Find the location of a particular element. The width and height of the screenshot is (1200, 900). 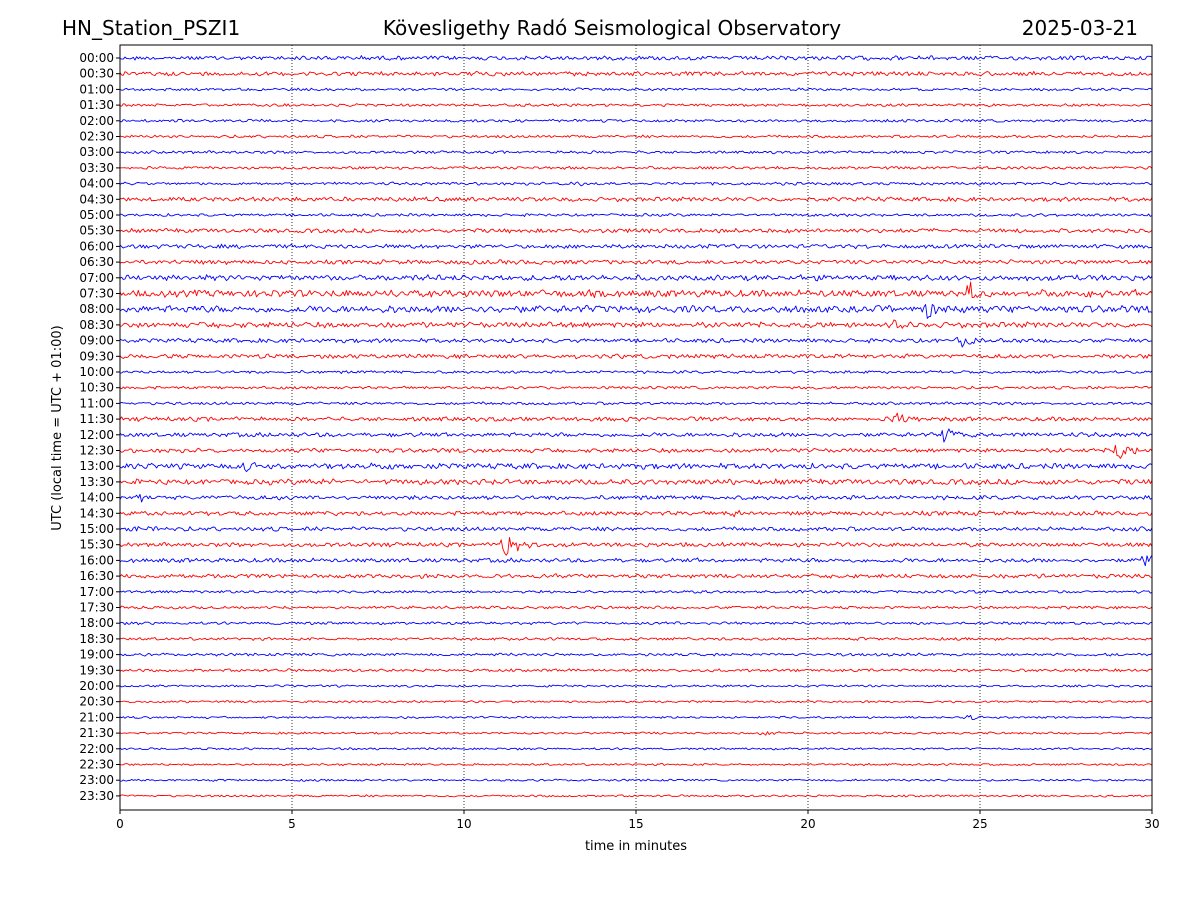

row-label: 11:30 is located at coordinates (96, 419).